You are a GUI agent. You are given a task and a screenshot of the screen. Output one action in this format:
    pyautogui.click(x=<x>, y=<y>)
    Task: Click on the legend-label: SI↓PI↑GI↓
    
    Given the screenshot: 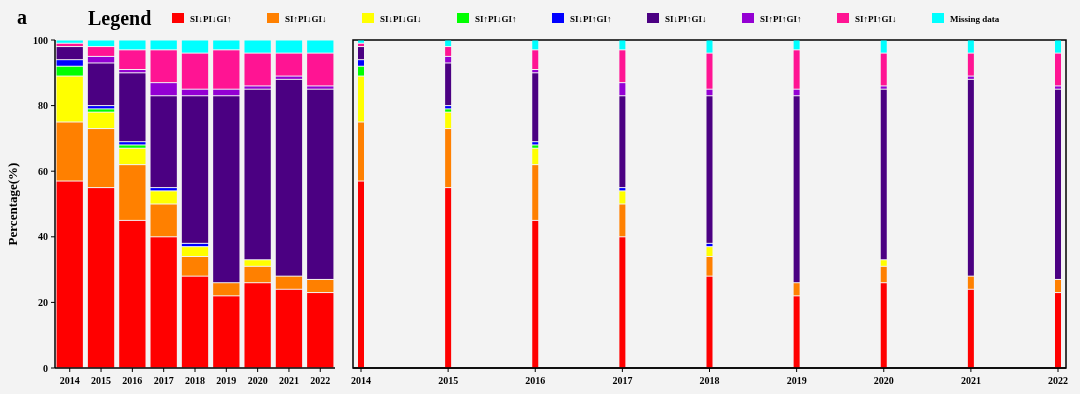 What is the action you would take?
    pyautogui.click(x=686, y=19)
    